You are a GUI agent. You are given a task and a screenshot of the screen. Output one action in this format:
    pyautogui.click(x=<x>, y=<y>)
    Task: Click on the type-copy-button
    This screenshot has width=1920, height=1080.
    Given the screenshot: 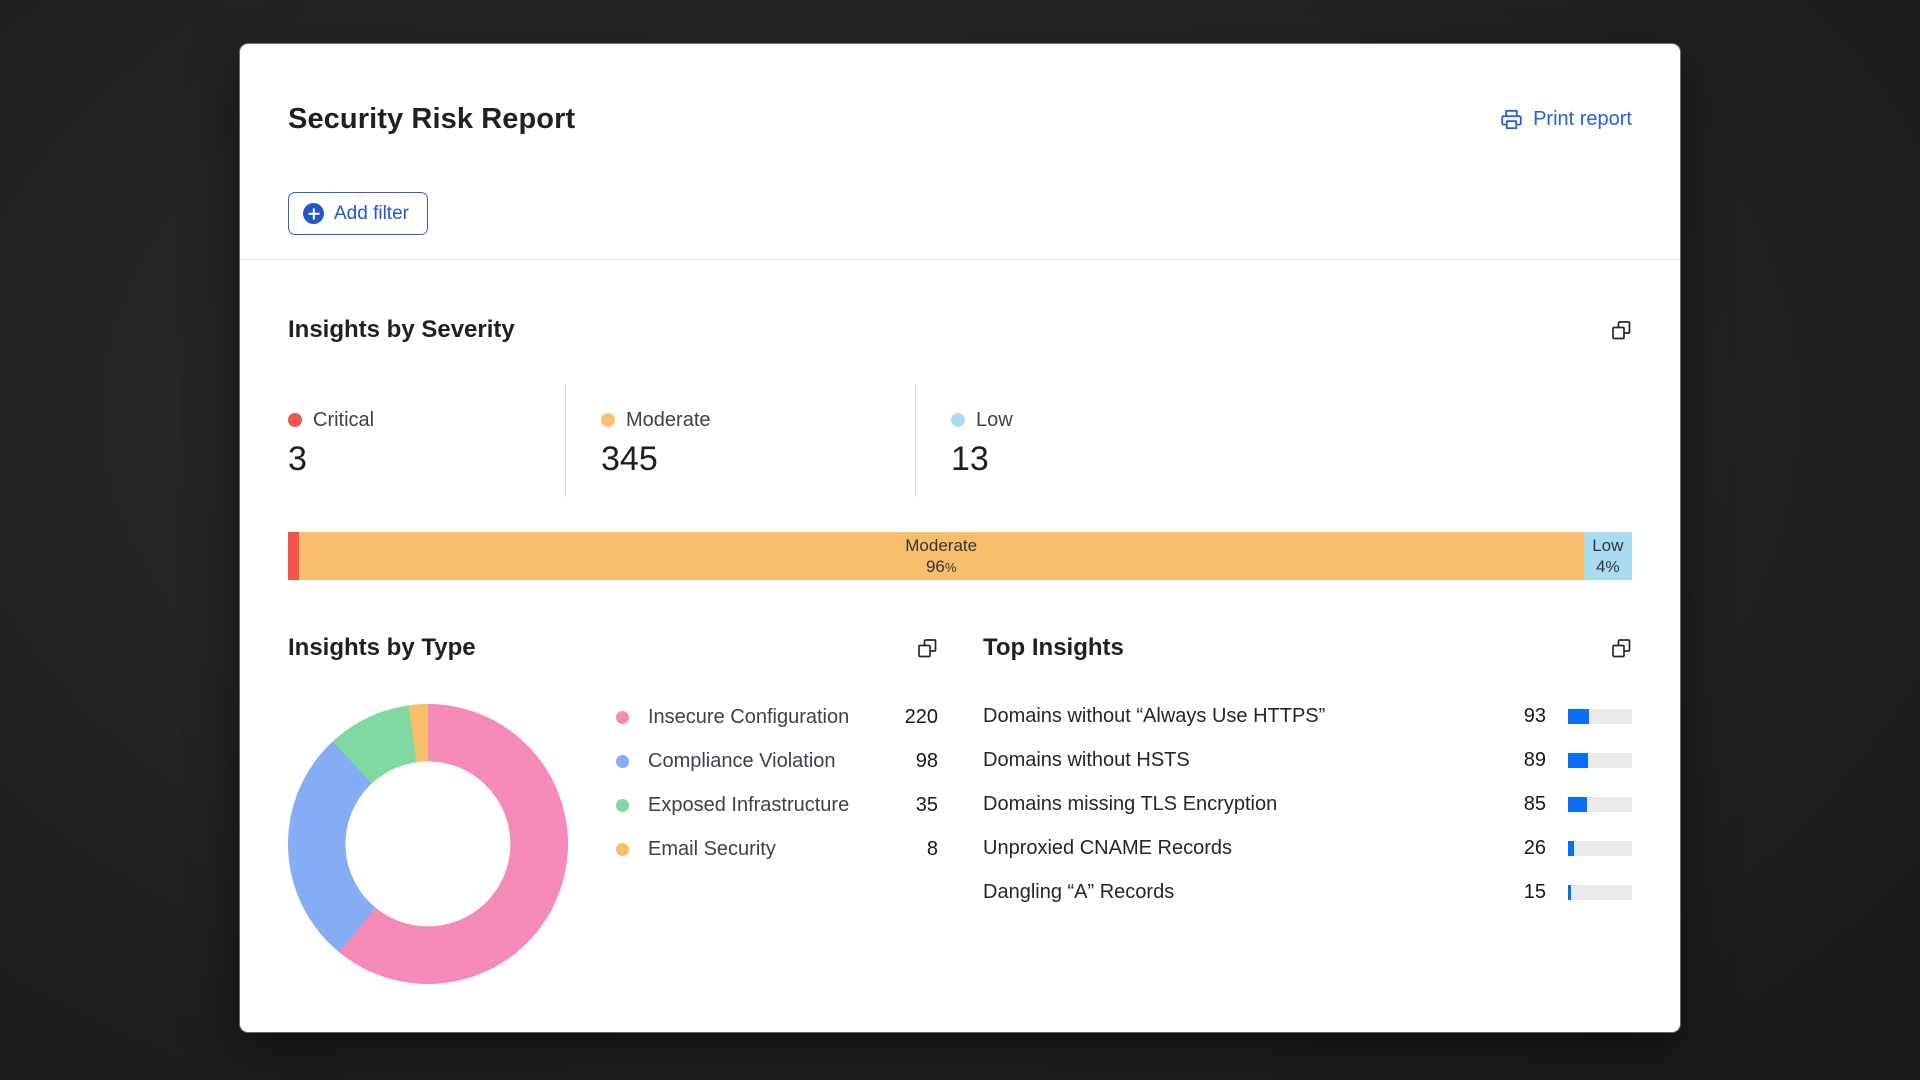 What is the action you would take?
    pyautogui.click(x=927, y=648)
    